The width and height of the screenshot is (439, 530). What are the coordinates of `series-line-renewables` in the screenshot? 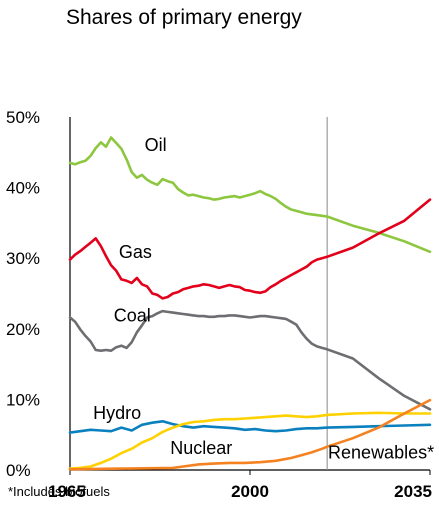 It's located at (250, 434).